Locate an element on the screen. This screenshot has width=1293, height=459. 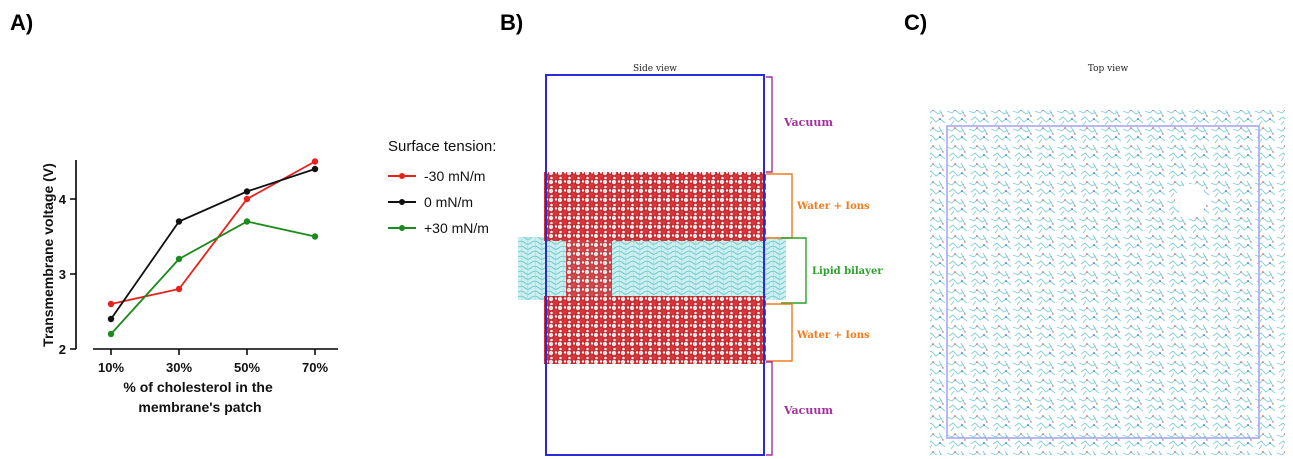
y-tick-label: 3 is located at coordinates (62, 274).